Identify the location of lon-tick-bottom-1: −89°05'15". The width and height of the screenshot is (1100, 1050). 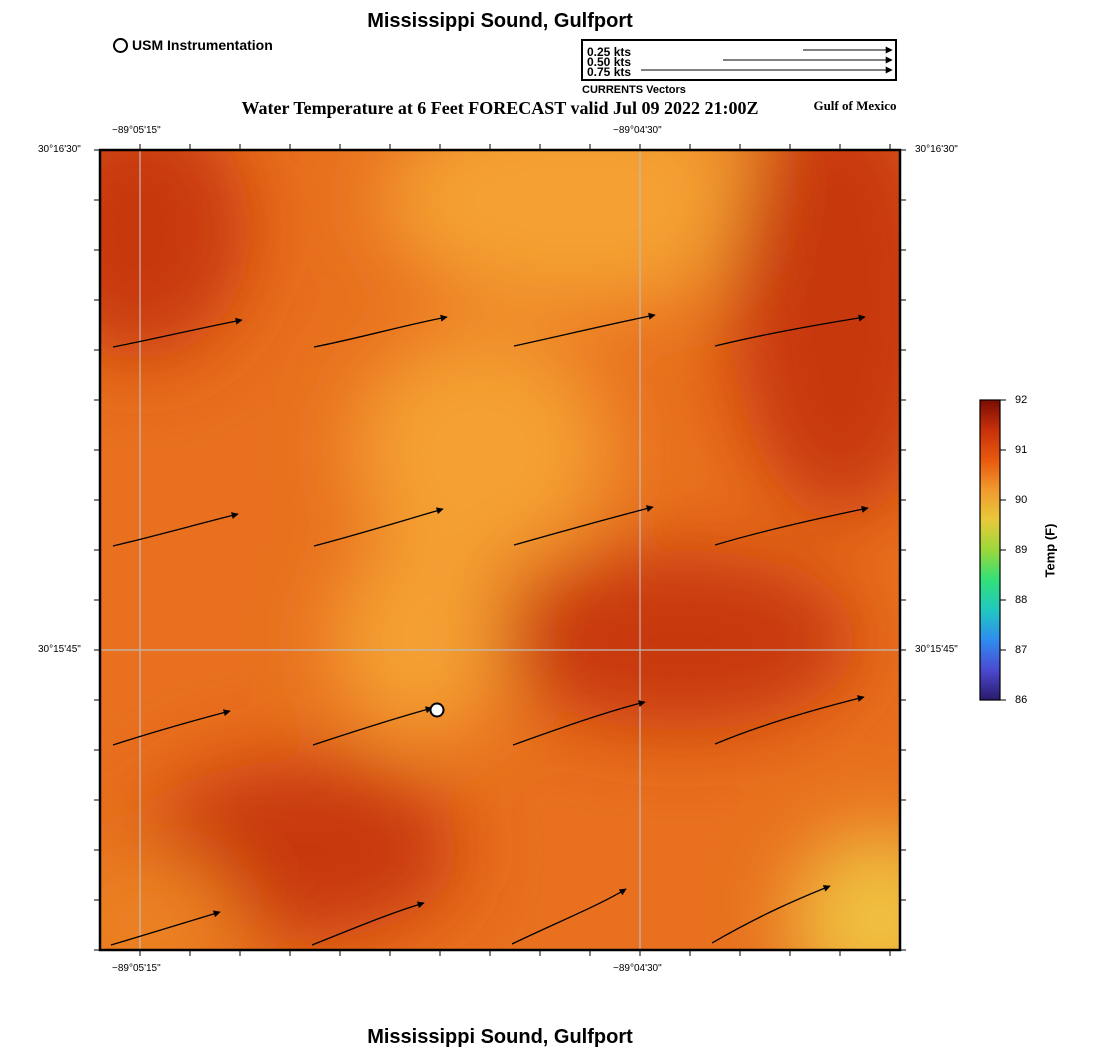
(136, 968).